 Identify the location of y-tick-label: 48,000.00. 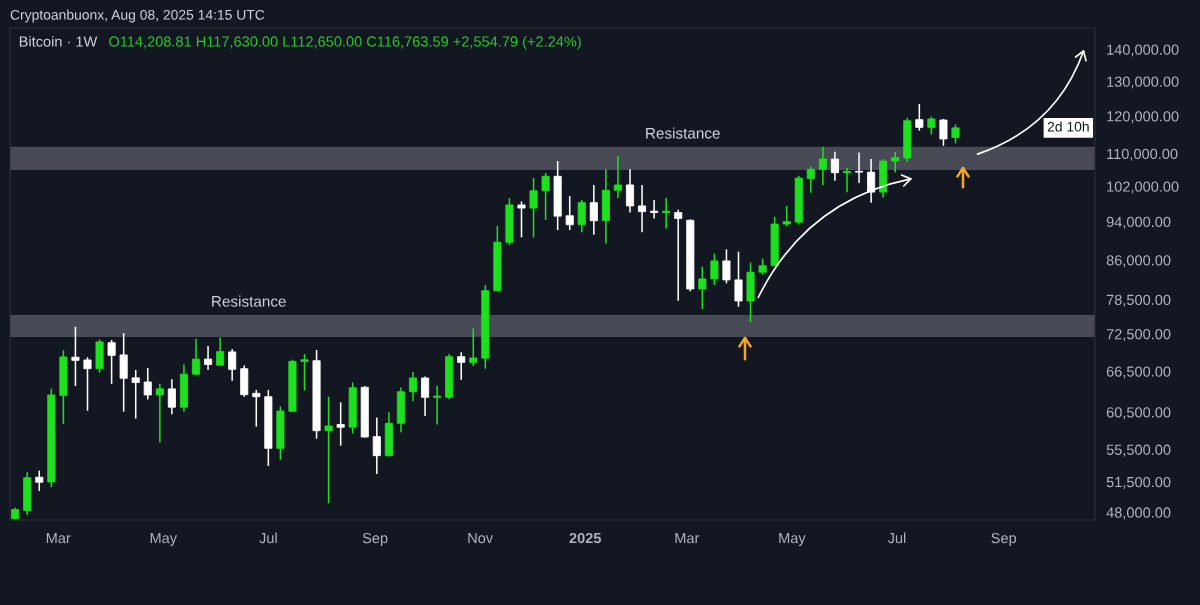
(1138, 513).